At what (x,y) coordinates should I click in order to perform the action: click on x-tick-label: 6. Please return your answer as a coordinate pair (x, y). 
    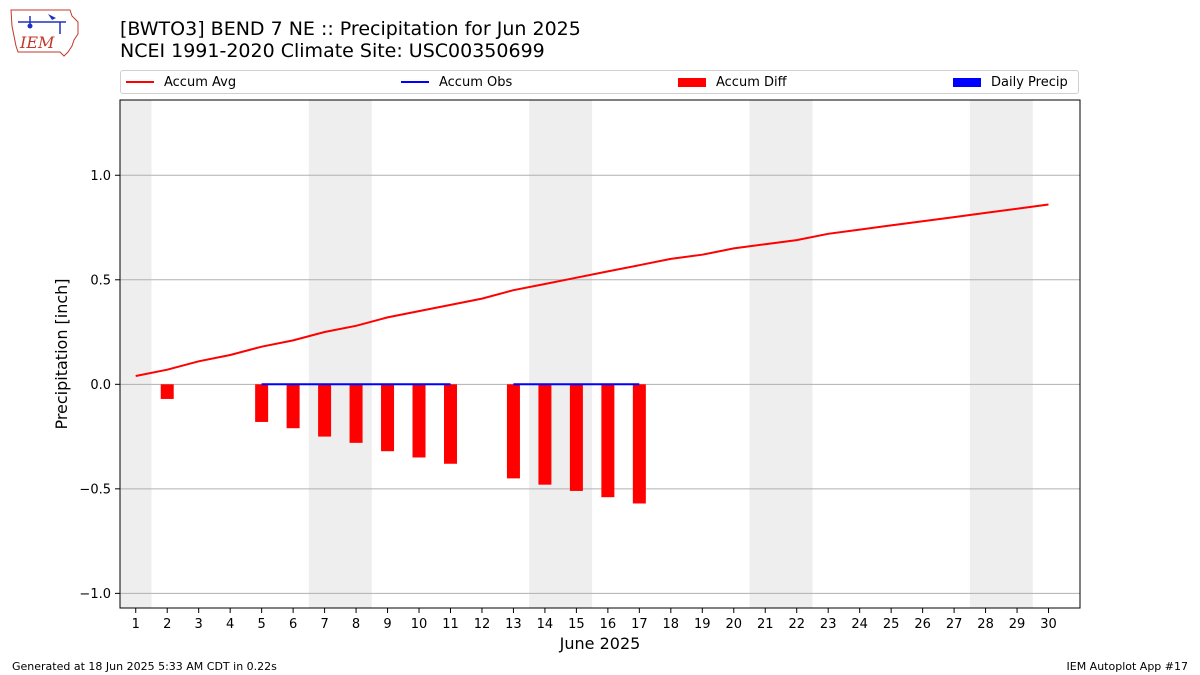
    Looking at the image, I should click on (293, 624).